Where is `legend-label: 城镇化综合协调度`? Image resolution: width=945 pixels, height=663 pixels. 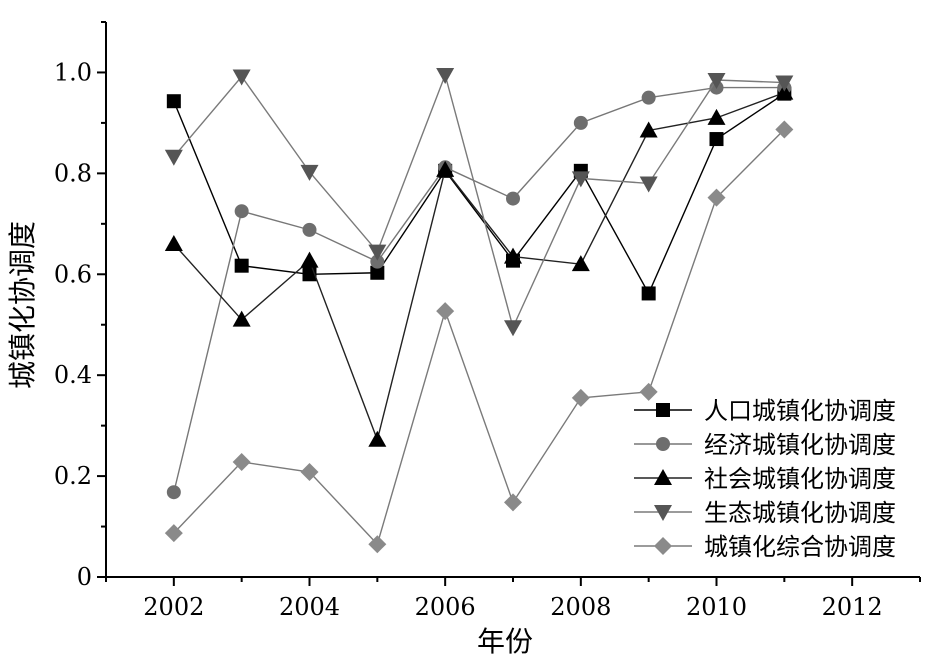
legend-label: 城镇化综合协调度 is located at coordinates (800, 547).